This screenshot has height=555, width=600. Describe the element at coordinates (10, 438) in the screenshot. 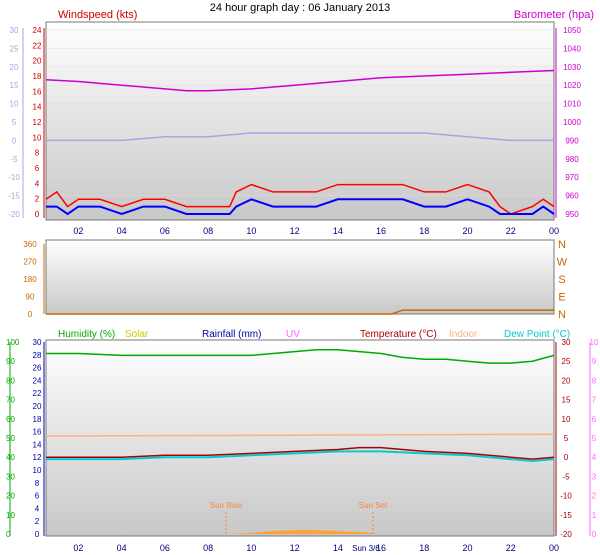

I see `humidity-axis-tick: 50` at that location.